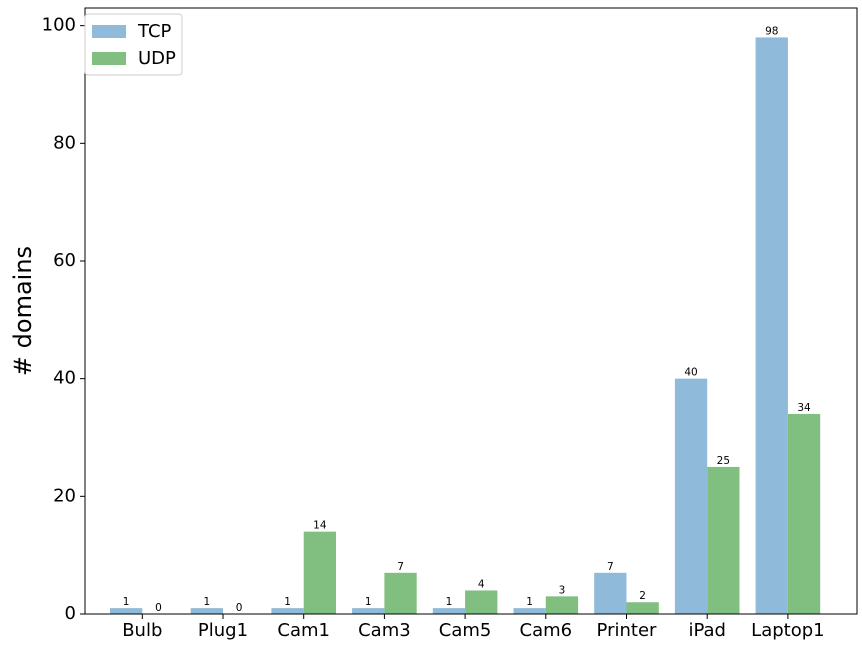  Describe the element at coordinates (368, 602) in the screenshot. I see `data-label-tcp-cam3: 1` at that location.